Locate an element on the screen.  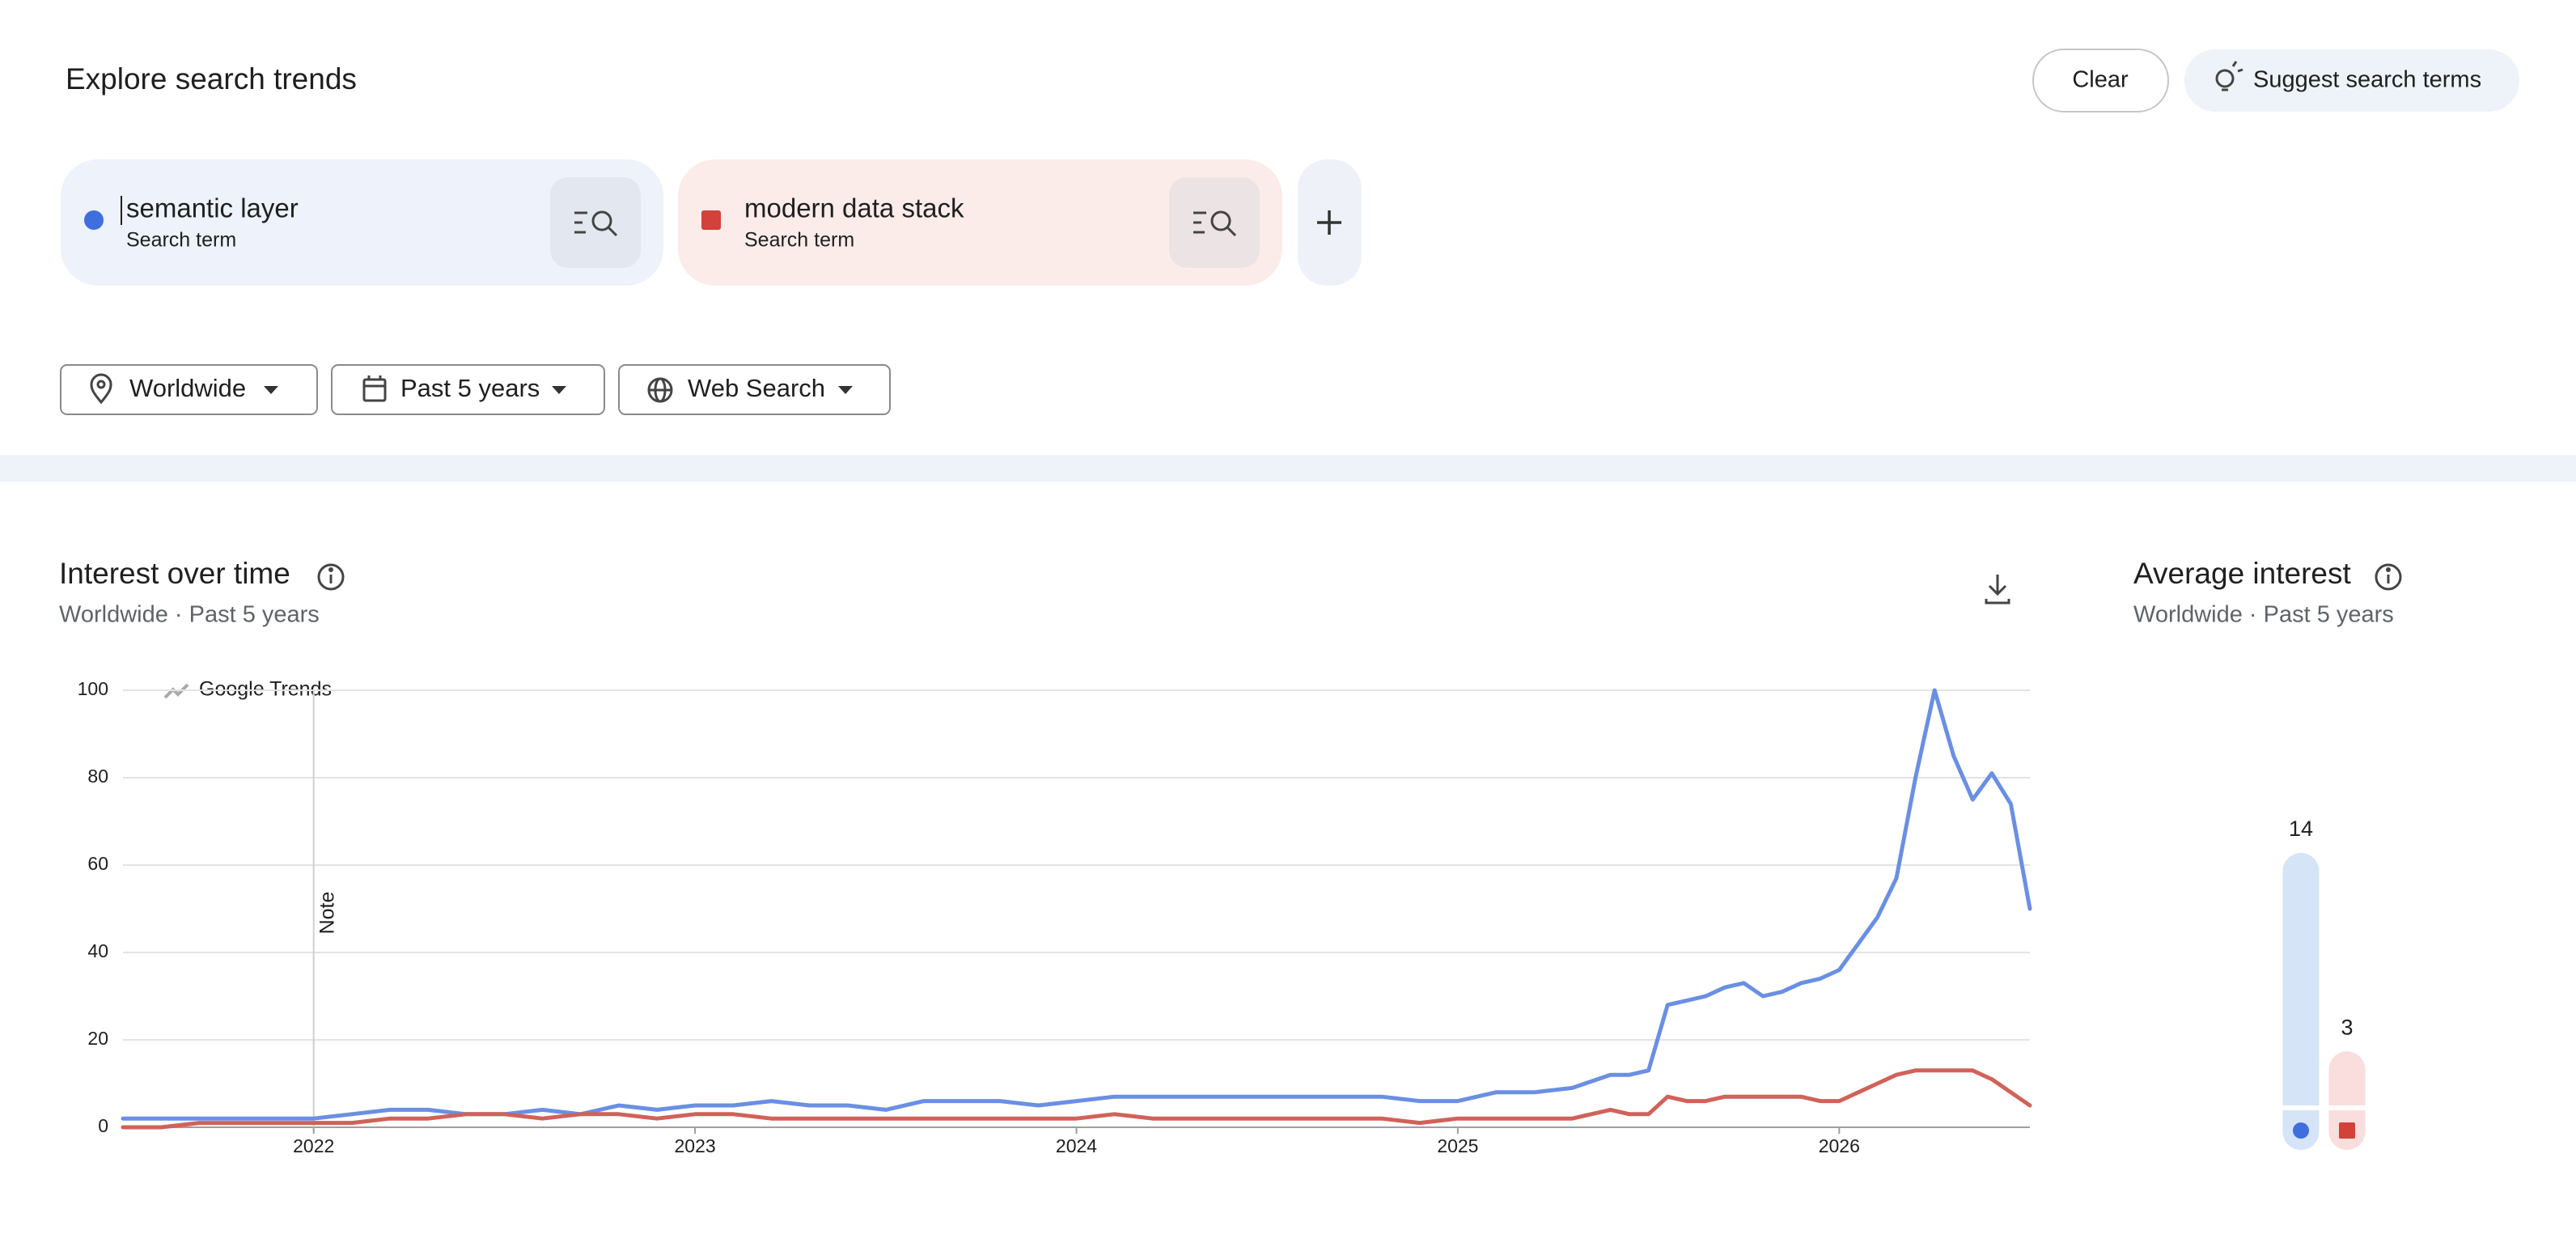
chart-title: Interest over time is located at coordinates (174, 573).